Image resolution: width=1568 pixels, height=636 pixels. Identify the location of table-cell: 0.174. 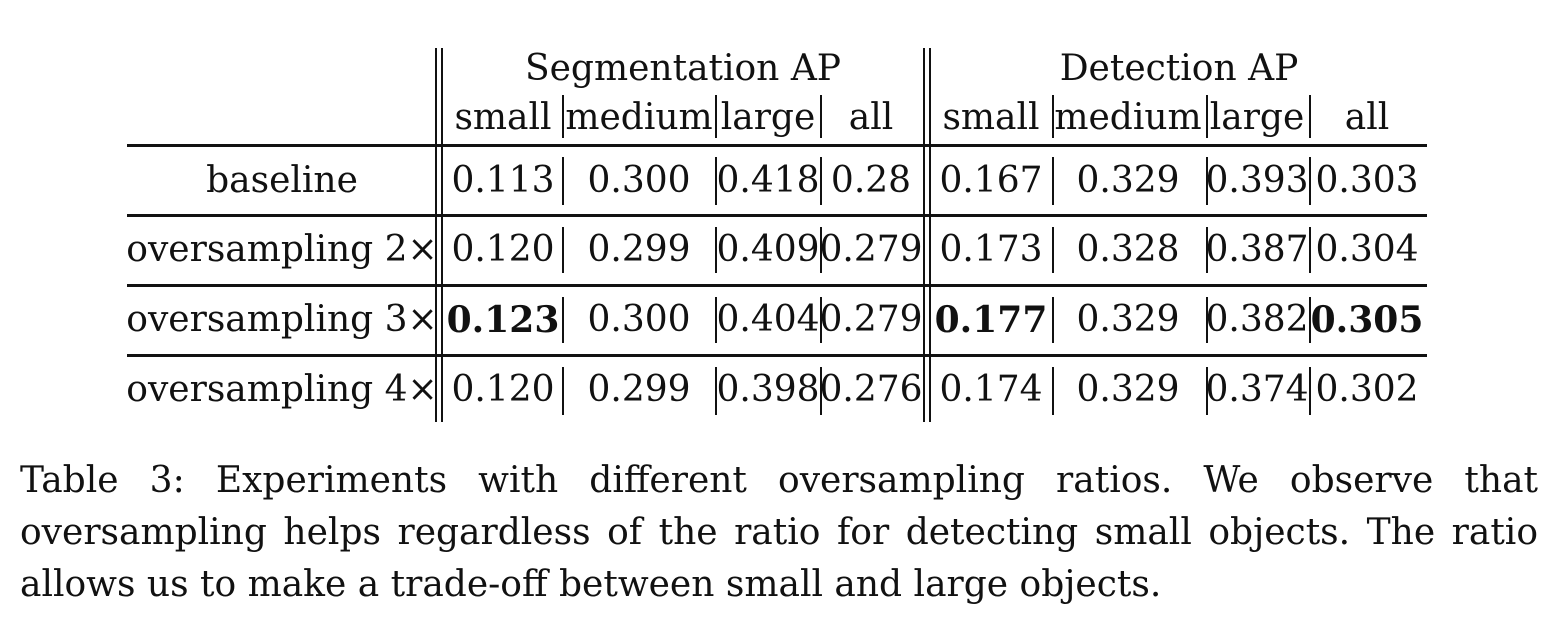
(991, 389).